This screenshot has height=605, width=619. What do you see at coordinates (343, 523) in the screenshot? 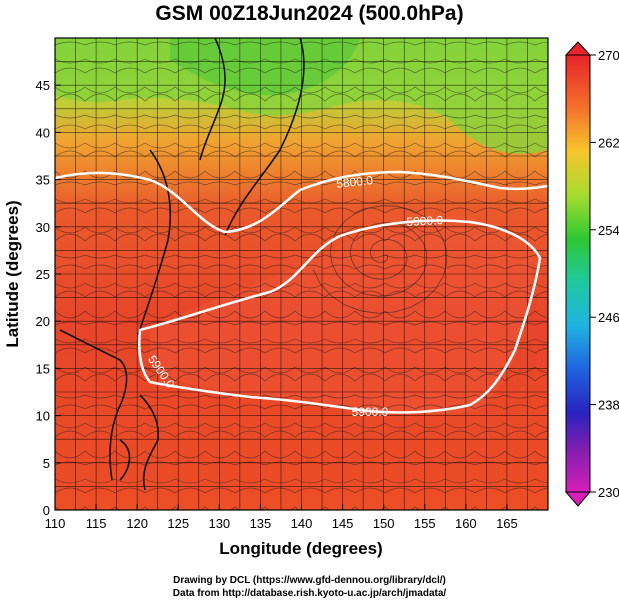
I see `x-tick-label: 145` at bounding box center [343, 523].